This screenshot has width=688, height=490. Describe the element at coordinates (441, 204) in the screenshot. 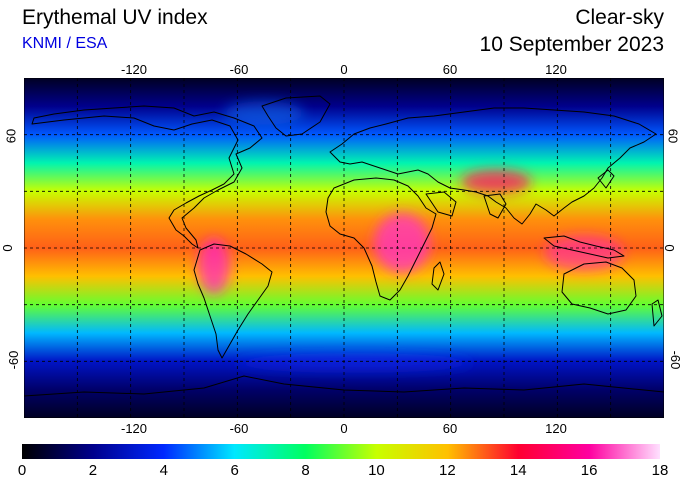

I see `coast-arabia` at that location.